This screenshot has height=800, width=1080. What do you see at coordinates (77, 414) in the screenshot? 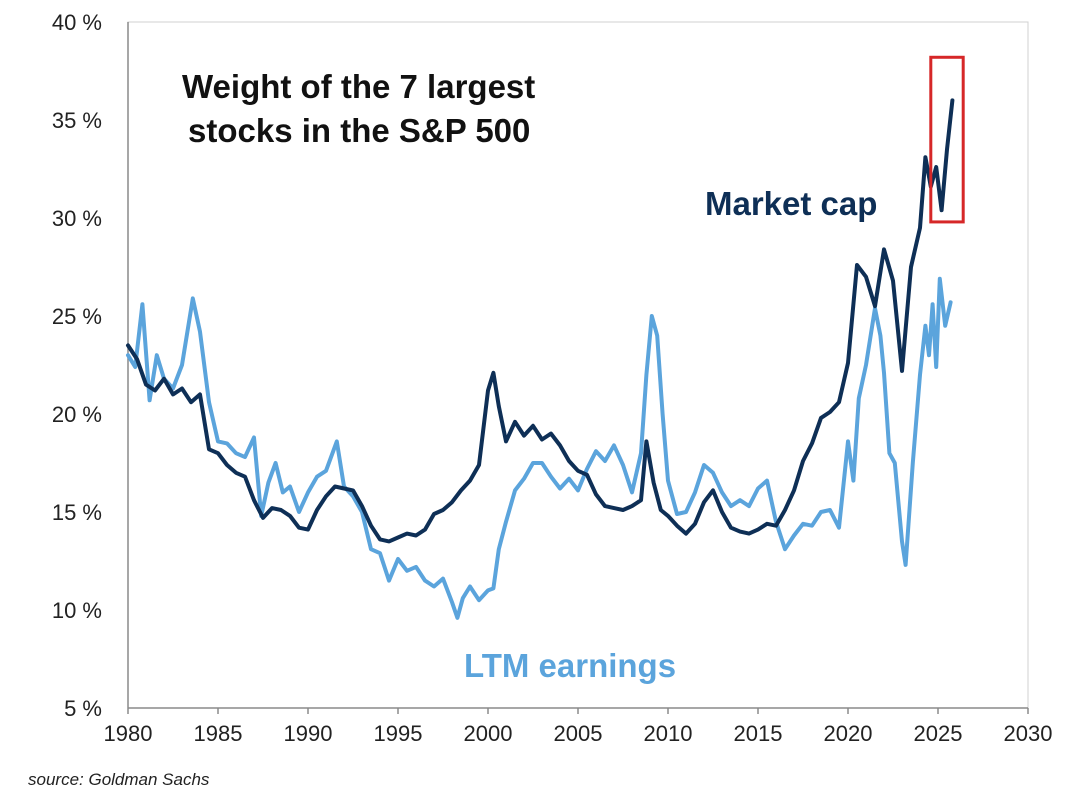
I see `y-tick-label: 20 %` at bounding box center [77, 414].